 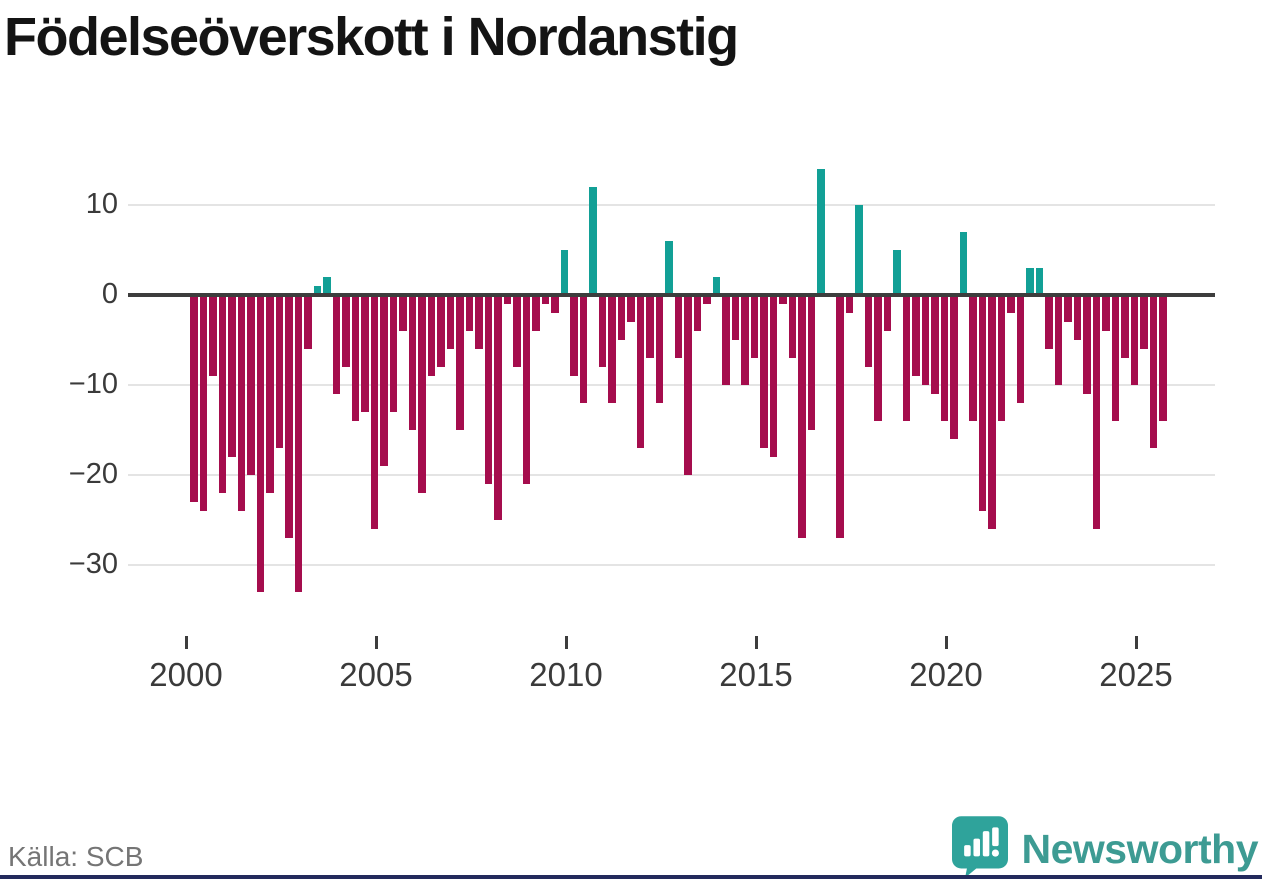 What do you see at coordinates (631, 877) in the screenshot?
I see `footer-accent-bar` at bounding box center [631, 877].